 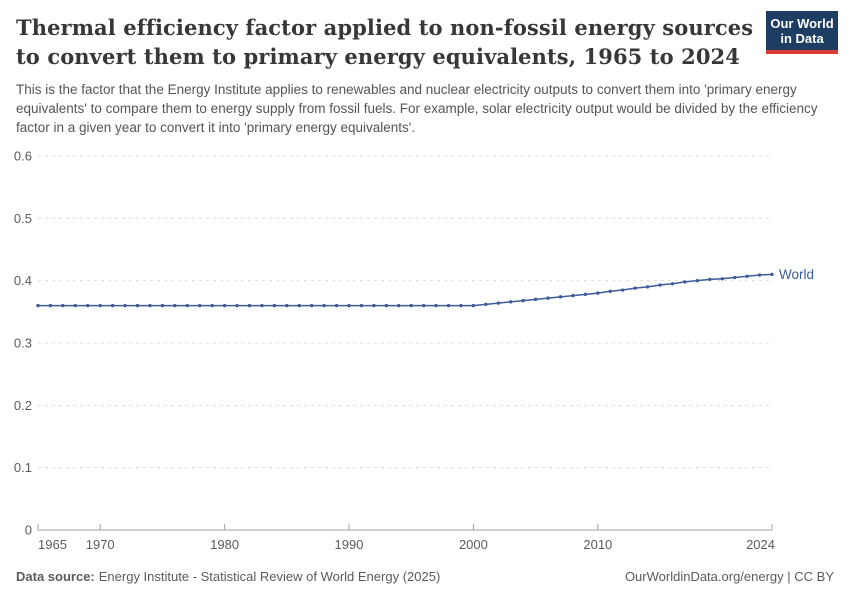 I want to click on x-tick-label: 1965, so click(x=52, y=544).